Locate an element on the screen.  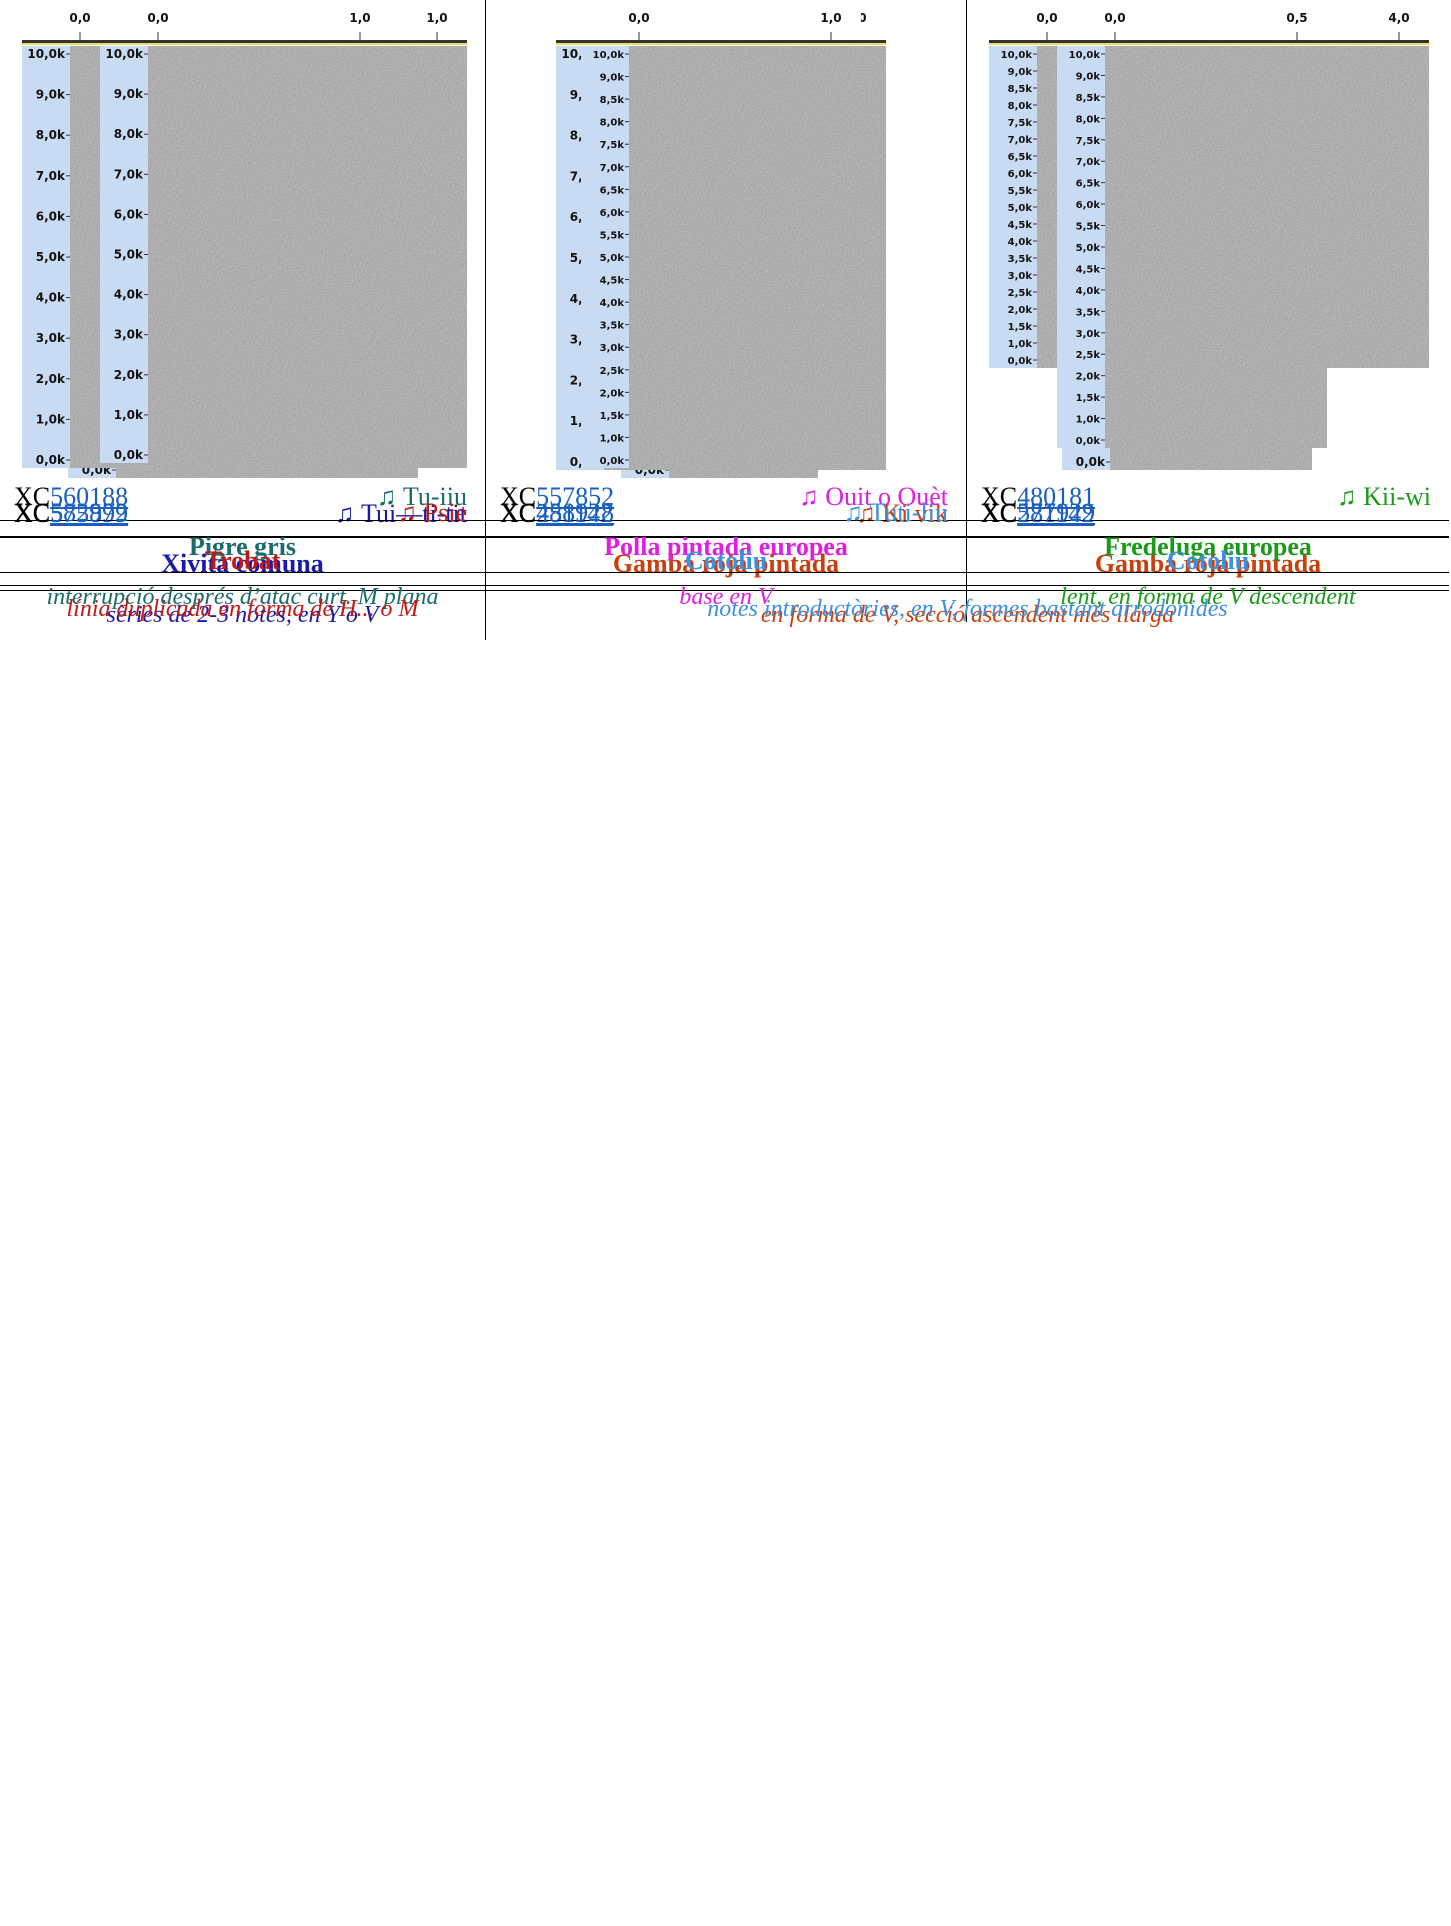
species-name: Trobat is located at coordinates (243, 561).